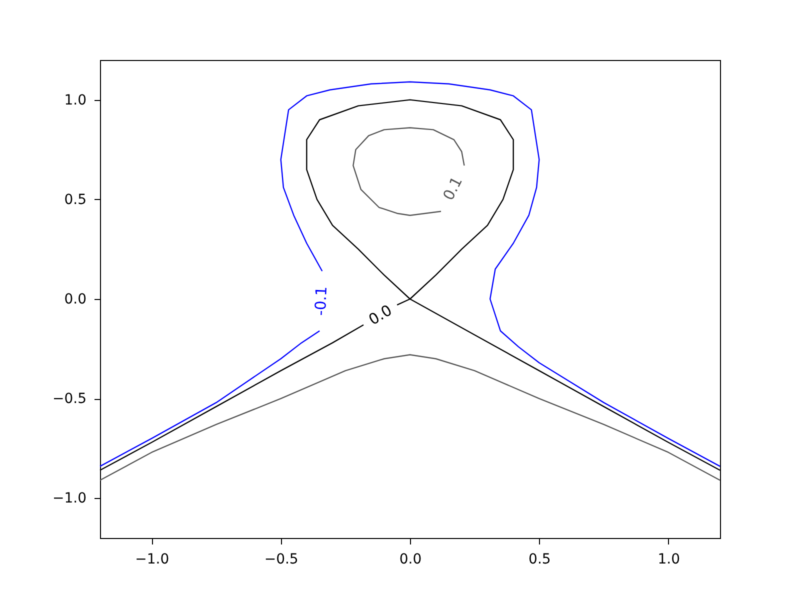 This screenshot has width=800, height=600. I want to click on x-tick-label: 0.0, so click(410, 560).